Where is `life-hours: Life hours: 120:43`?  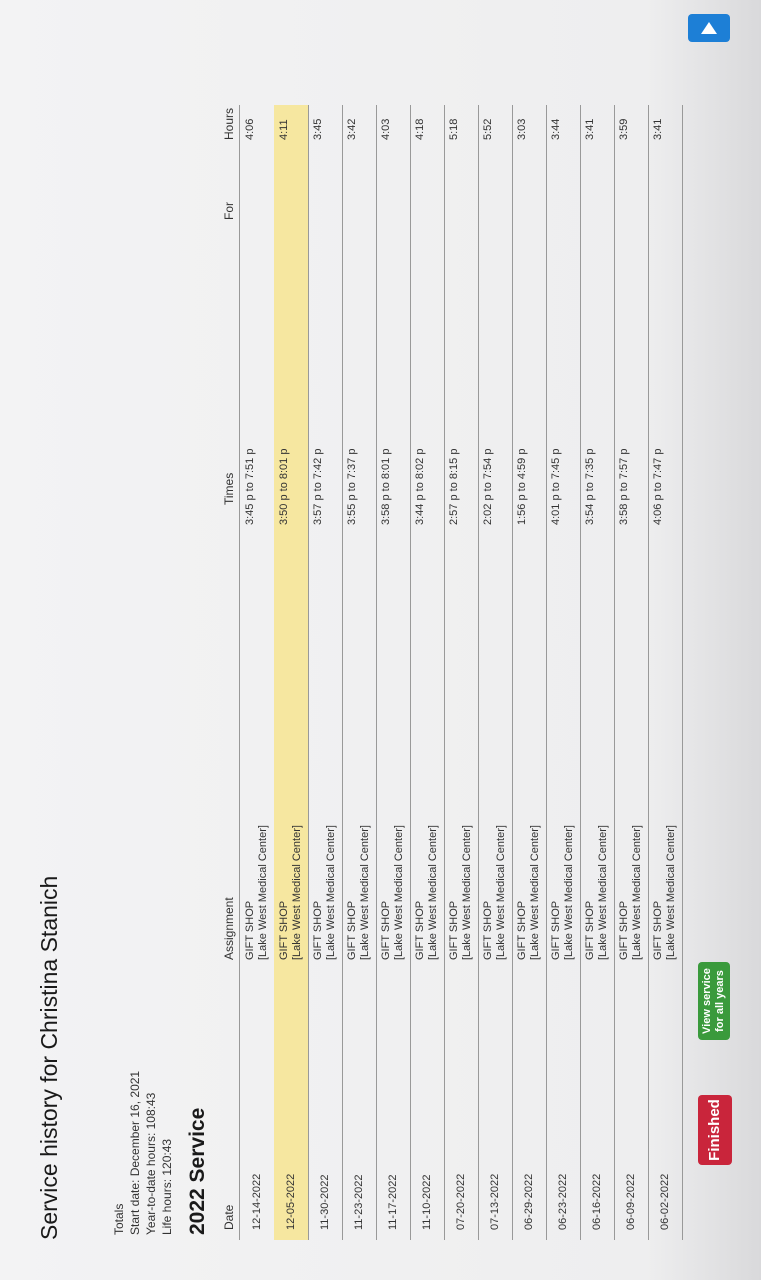 life-hours: Life hours: 120:43 is located at coordinates (167, 1186).